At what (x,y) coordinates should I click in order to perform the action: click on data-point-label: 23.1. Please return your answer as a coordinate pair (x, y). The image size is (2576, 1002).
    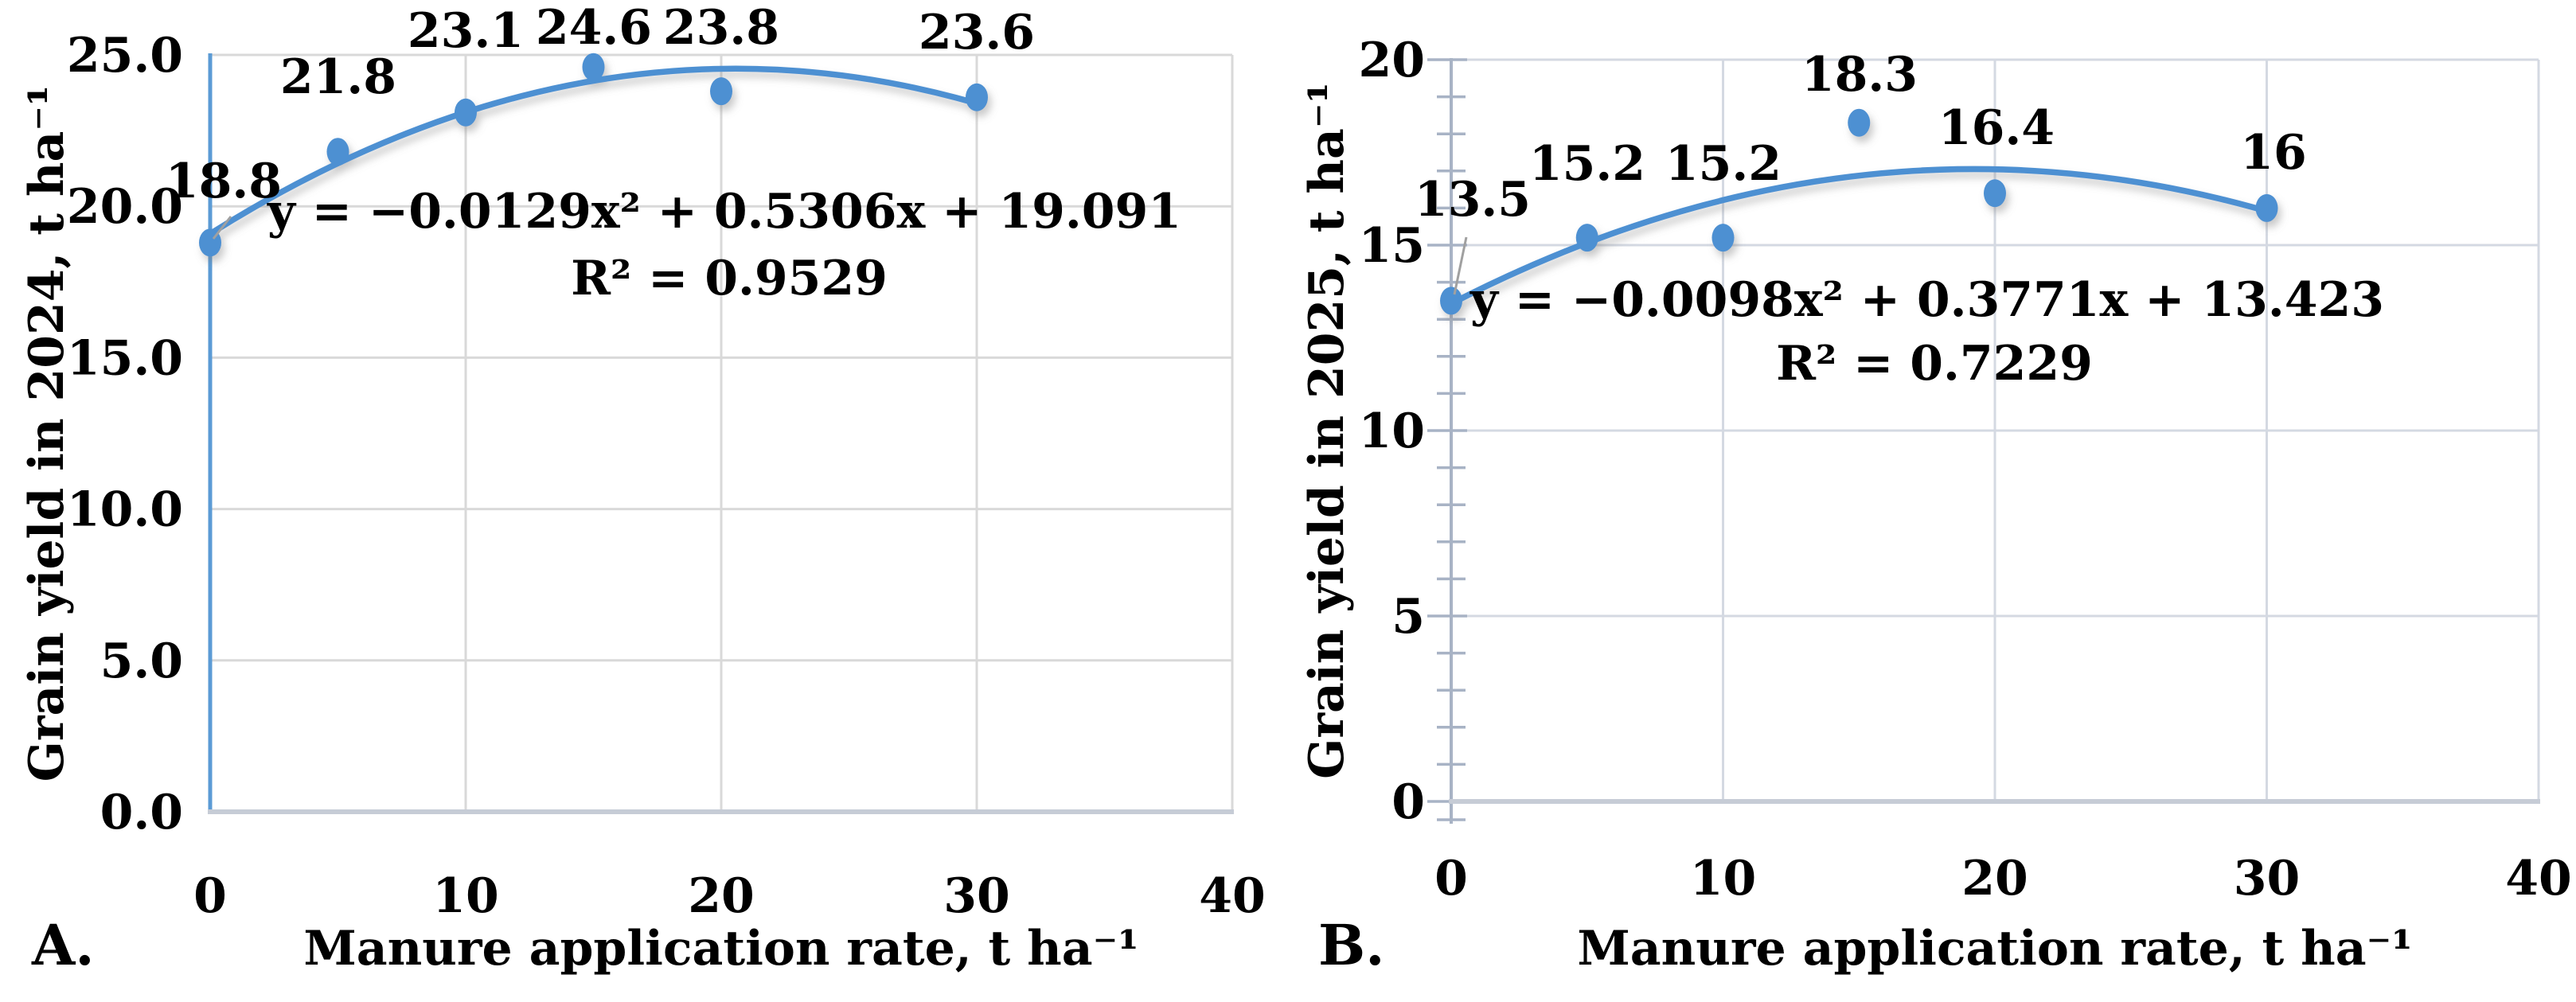
    Looking at the image, I should click on (466, 31).